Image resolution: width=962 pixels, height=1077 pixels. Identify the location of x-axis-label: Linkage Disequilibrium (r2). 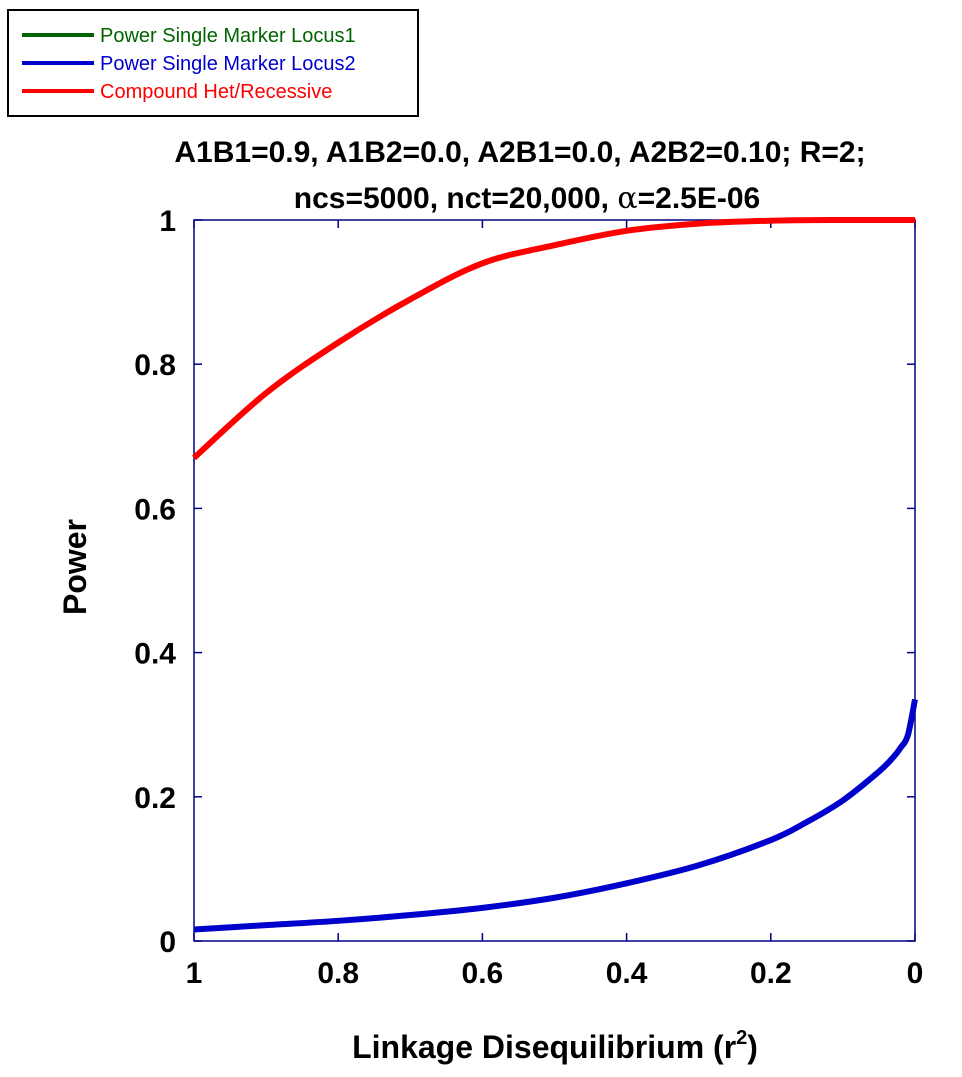
(555, 1046).